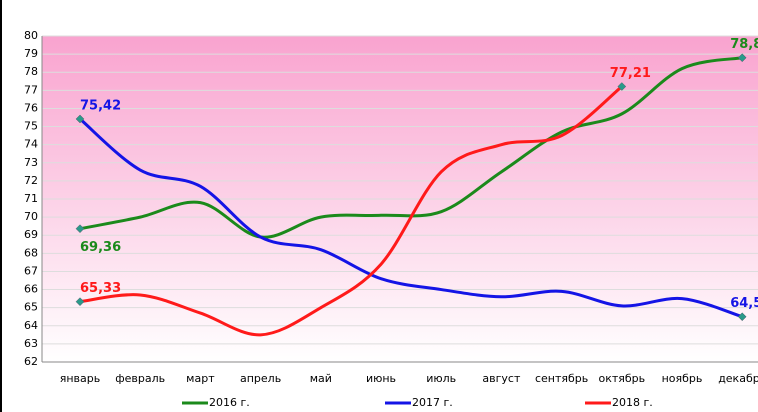 The height and width of the screenshot is (412, 758). What do you see at coordinates (744, 44) in the screenshot?
I see `data-label: 78,8` at bounding box center [744, 44].